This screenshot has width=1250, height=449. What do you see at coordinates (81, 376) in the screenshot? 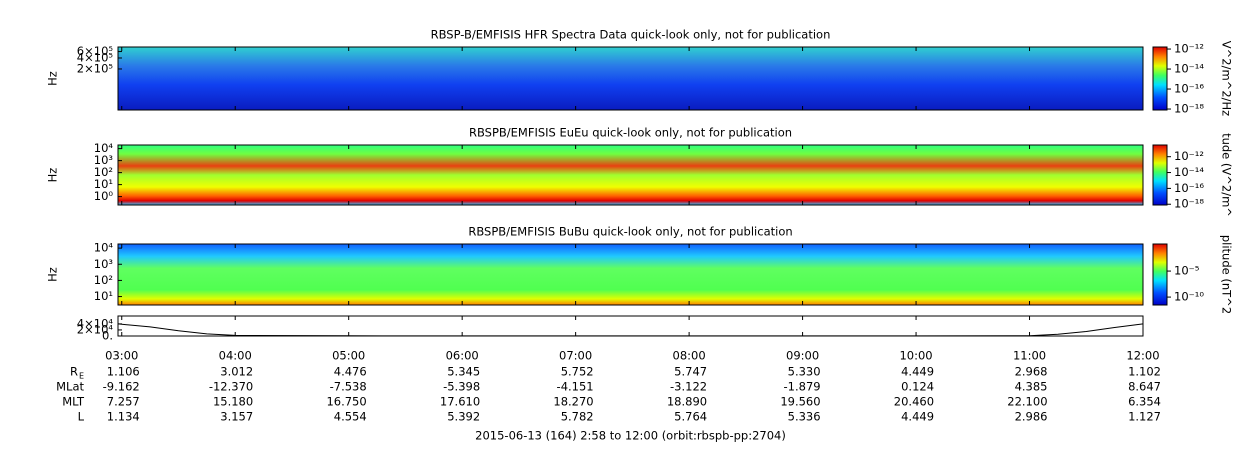
I see `ephemeris-label-subscript: E` at bounding box center [81, 376].